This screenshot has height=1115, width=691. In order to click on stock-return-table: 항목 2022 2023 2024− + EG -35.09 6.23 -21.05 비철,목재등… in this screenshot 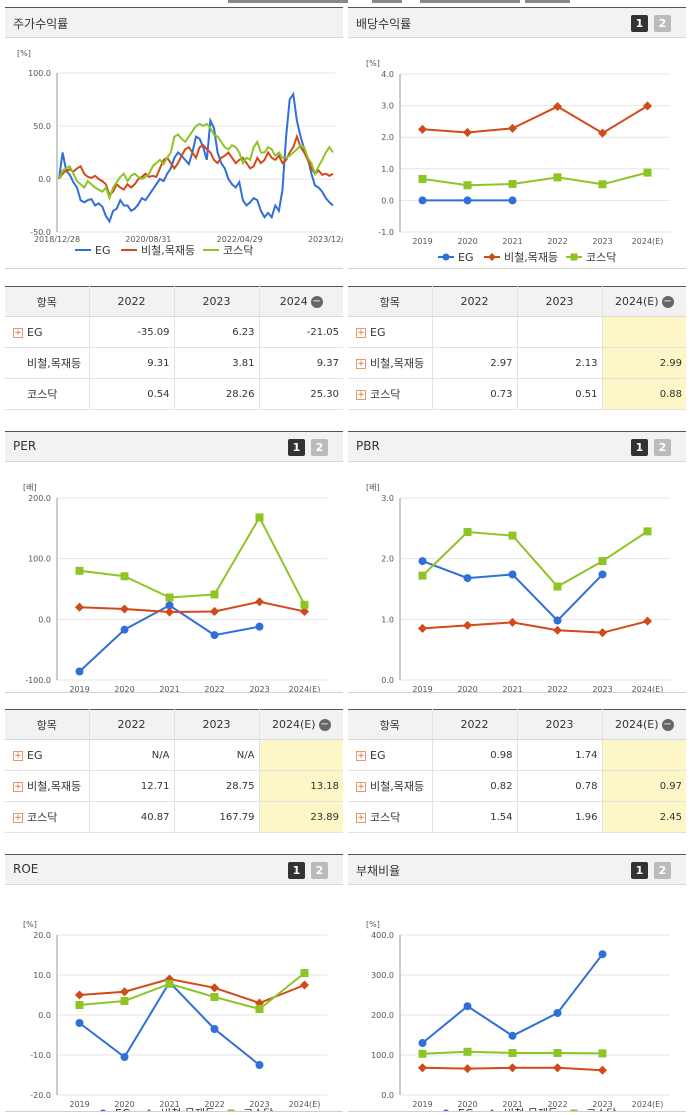, I will do `click(174, 348)`.